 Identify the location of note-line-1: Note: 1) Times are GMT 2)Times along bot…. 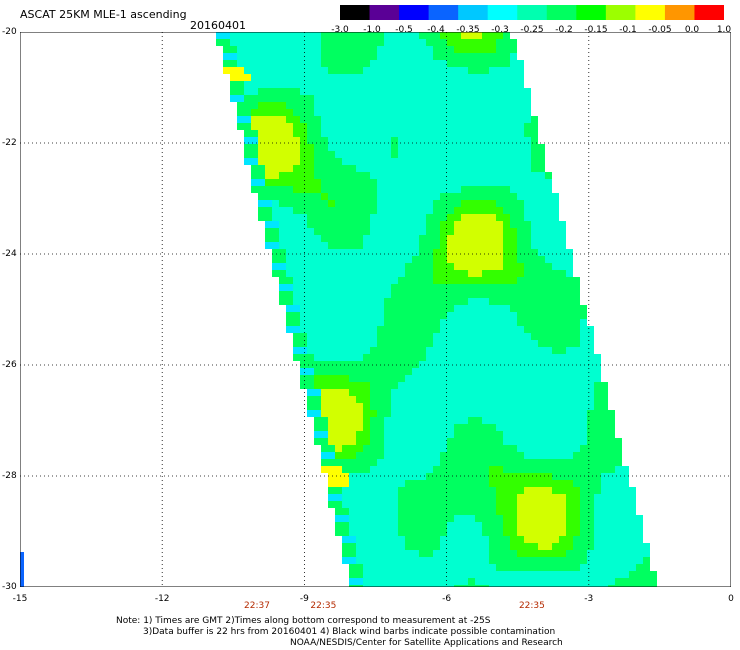
(303, 621).